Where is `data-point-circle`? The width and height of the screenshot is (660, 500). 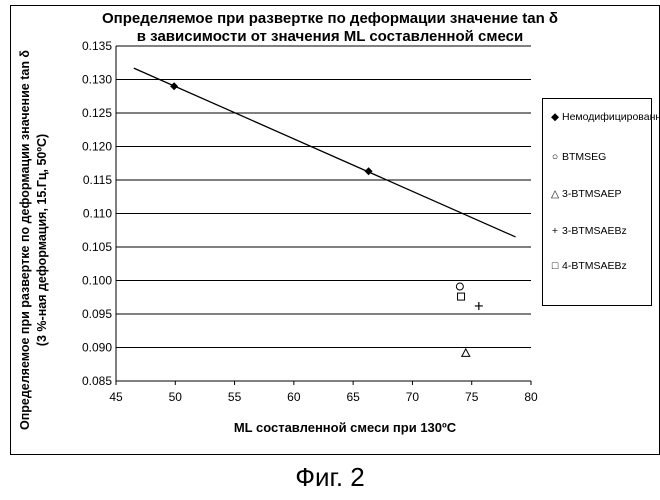 data-point-circle is located at coordinates (459, 286).